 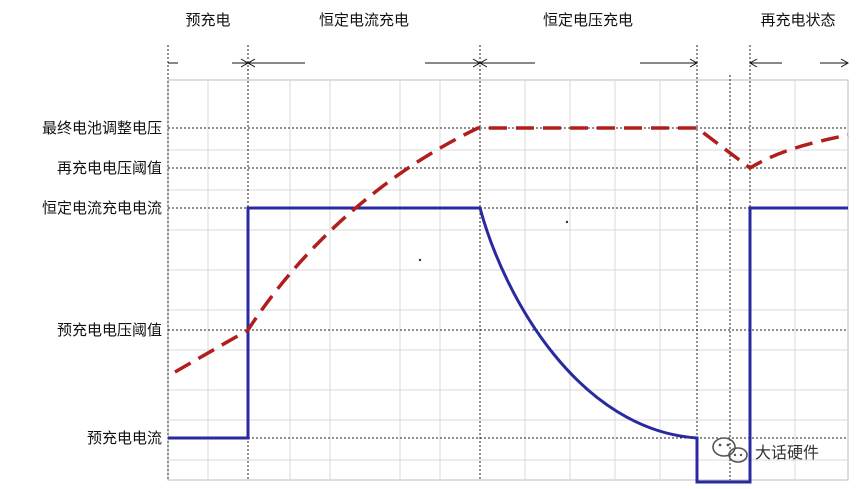 I want to click on chat-bubble-icon, so click(x=730, y=450).